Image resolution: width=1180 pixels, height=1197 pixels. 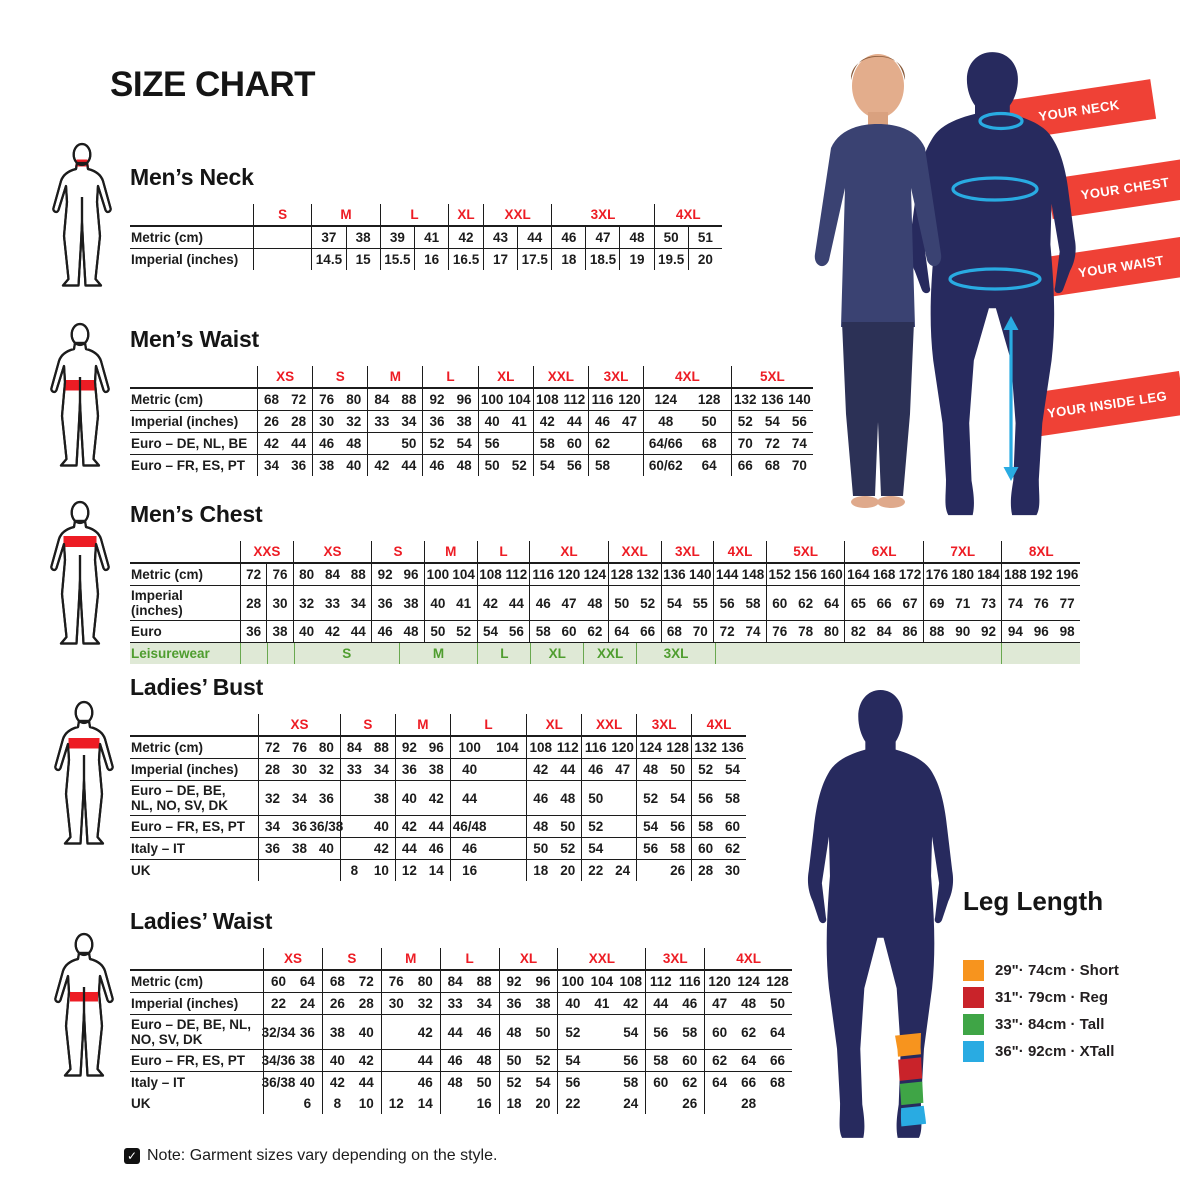 I want to click on size-cell: 172, so click(x=910, y=574).